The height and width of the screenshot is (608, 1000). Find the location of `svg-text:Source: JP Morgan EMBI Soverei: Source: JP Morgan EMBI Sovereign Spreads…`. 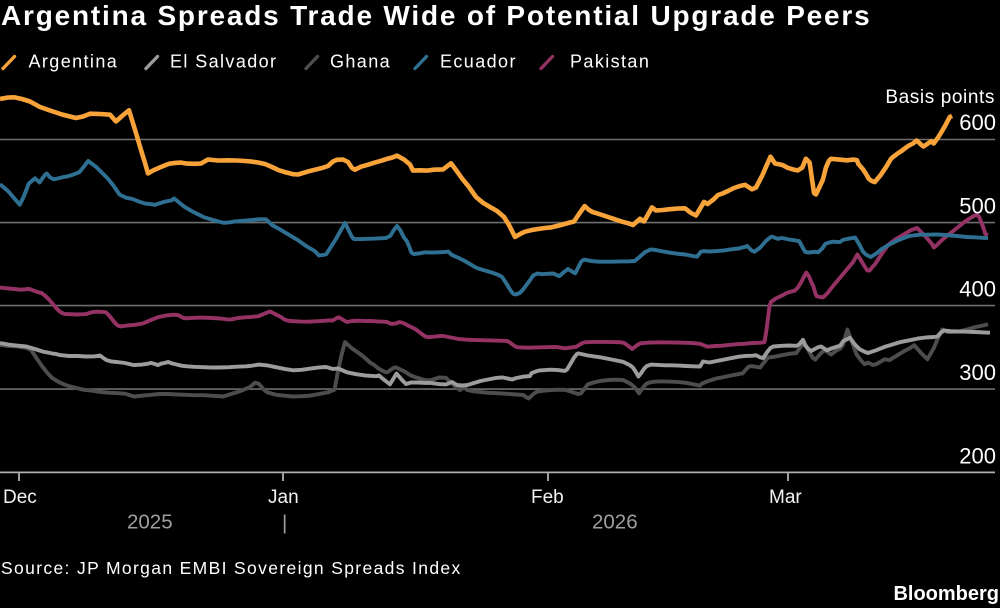

svg-text:Source: JP Morgan EMBI Soverei: Source: JP Morgan EMBI Sovereign Spreads… is located at coordinates (231, 568).